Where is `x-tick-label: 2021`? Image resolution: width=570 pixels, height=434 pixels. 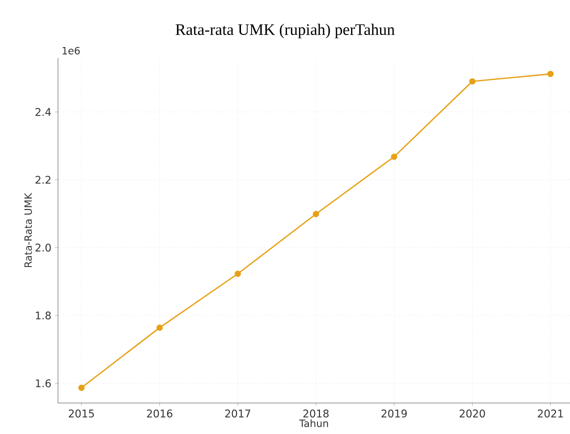
x-tick-label: 2021 is located at coordinates (550, 414).